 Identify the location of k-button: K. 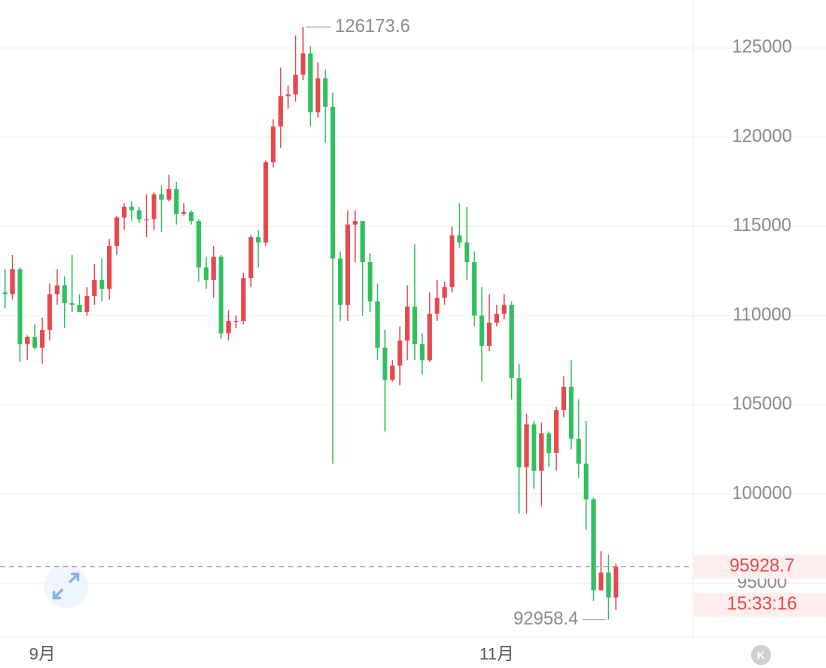
(761, 655).